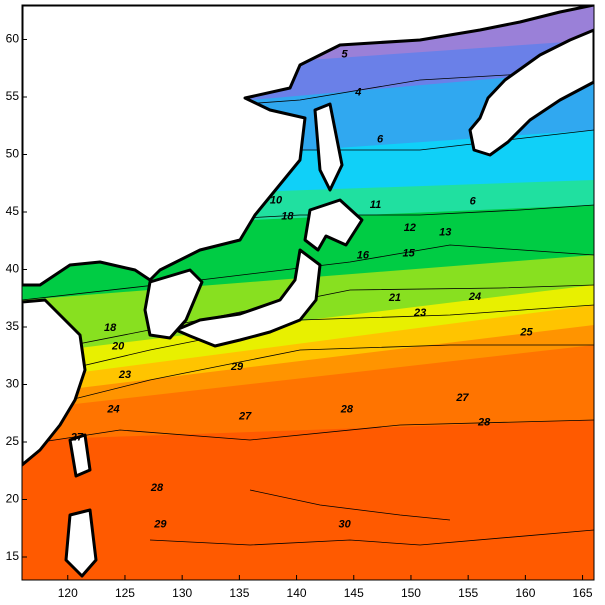 The height and width of the screenshot is (605, 605). What do you see at coordinates (333, 225) in the screenshot?
I see `hokkaido` at bounding box center [333, 225].